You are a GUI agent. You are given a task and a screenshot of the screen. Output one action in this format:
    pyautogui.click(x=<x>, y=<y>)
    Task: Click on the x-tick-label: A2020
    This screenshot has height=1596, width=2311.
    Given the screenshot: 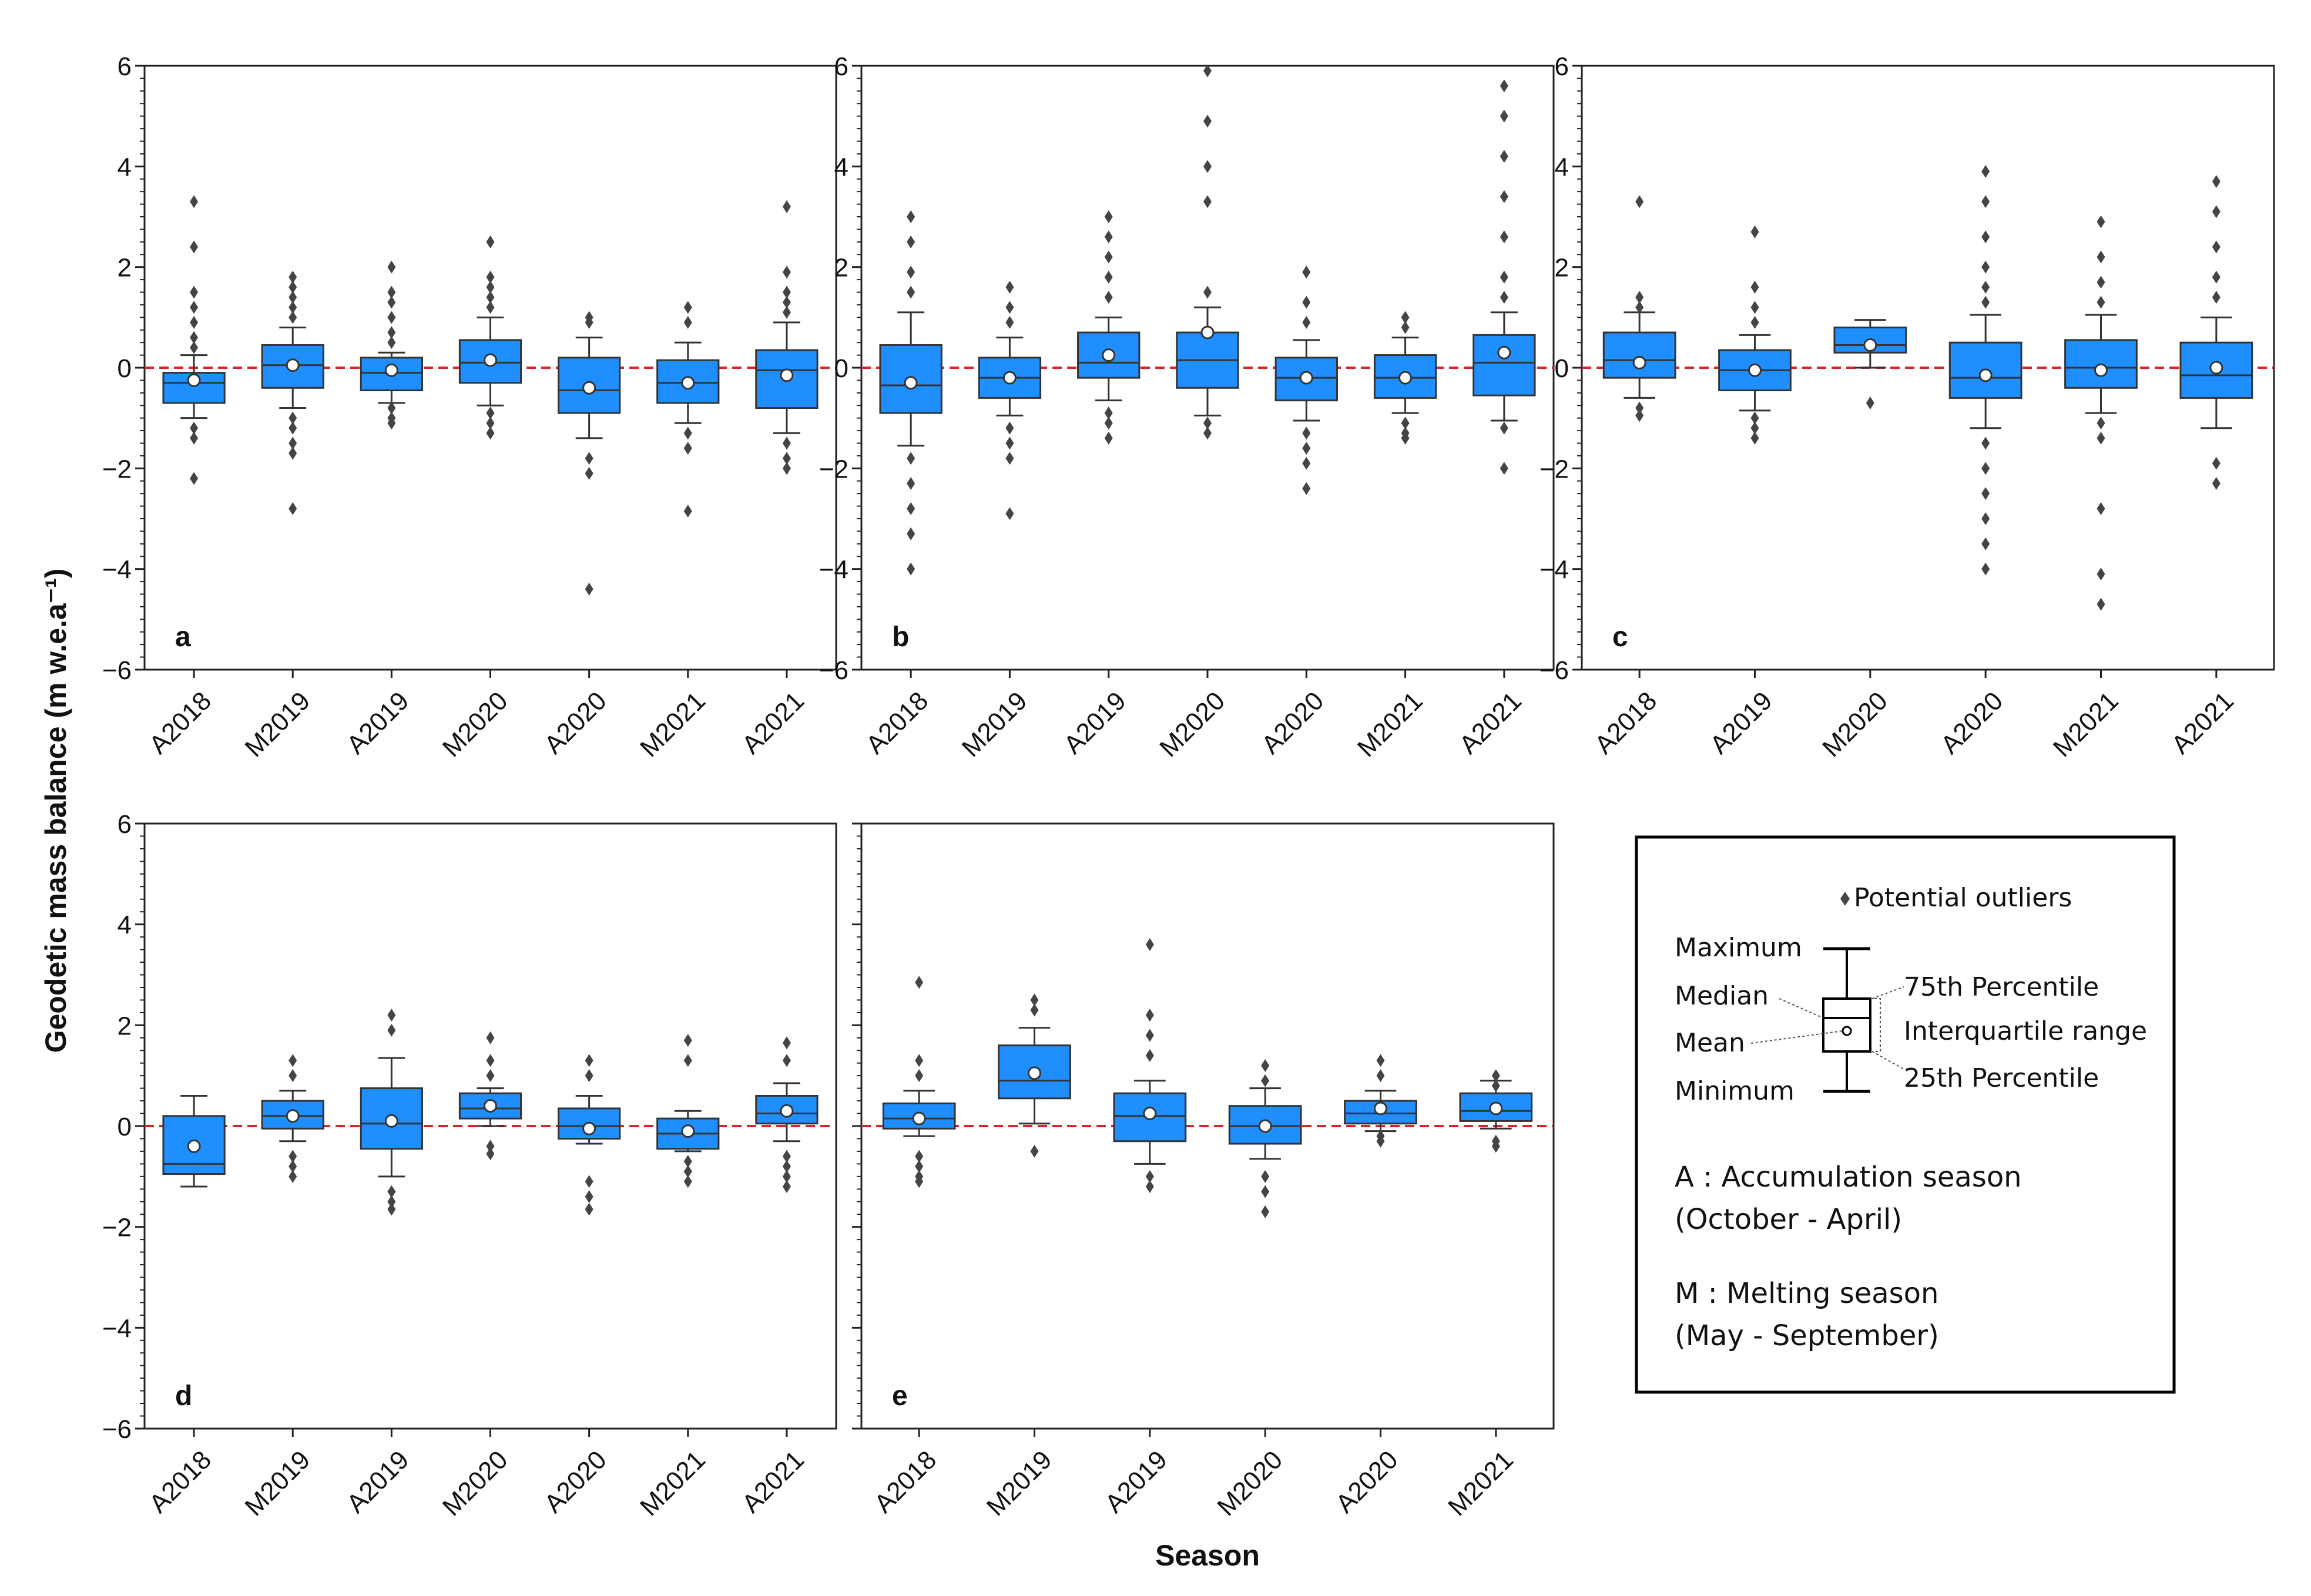 What is the action you would take?
    pyautogui.click(x=1293, y=723)
    